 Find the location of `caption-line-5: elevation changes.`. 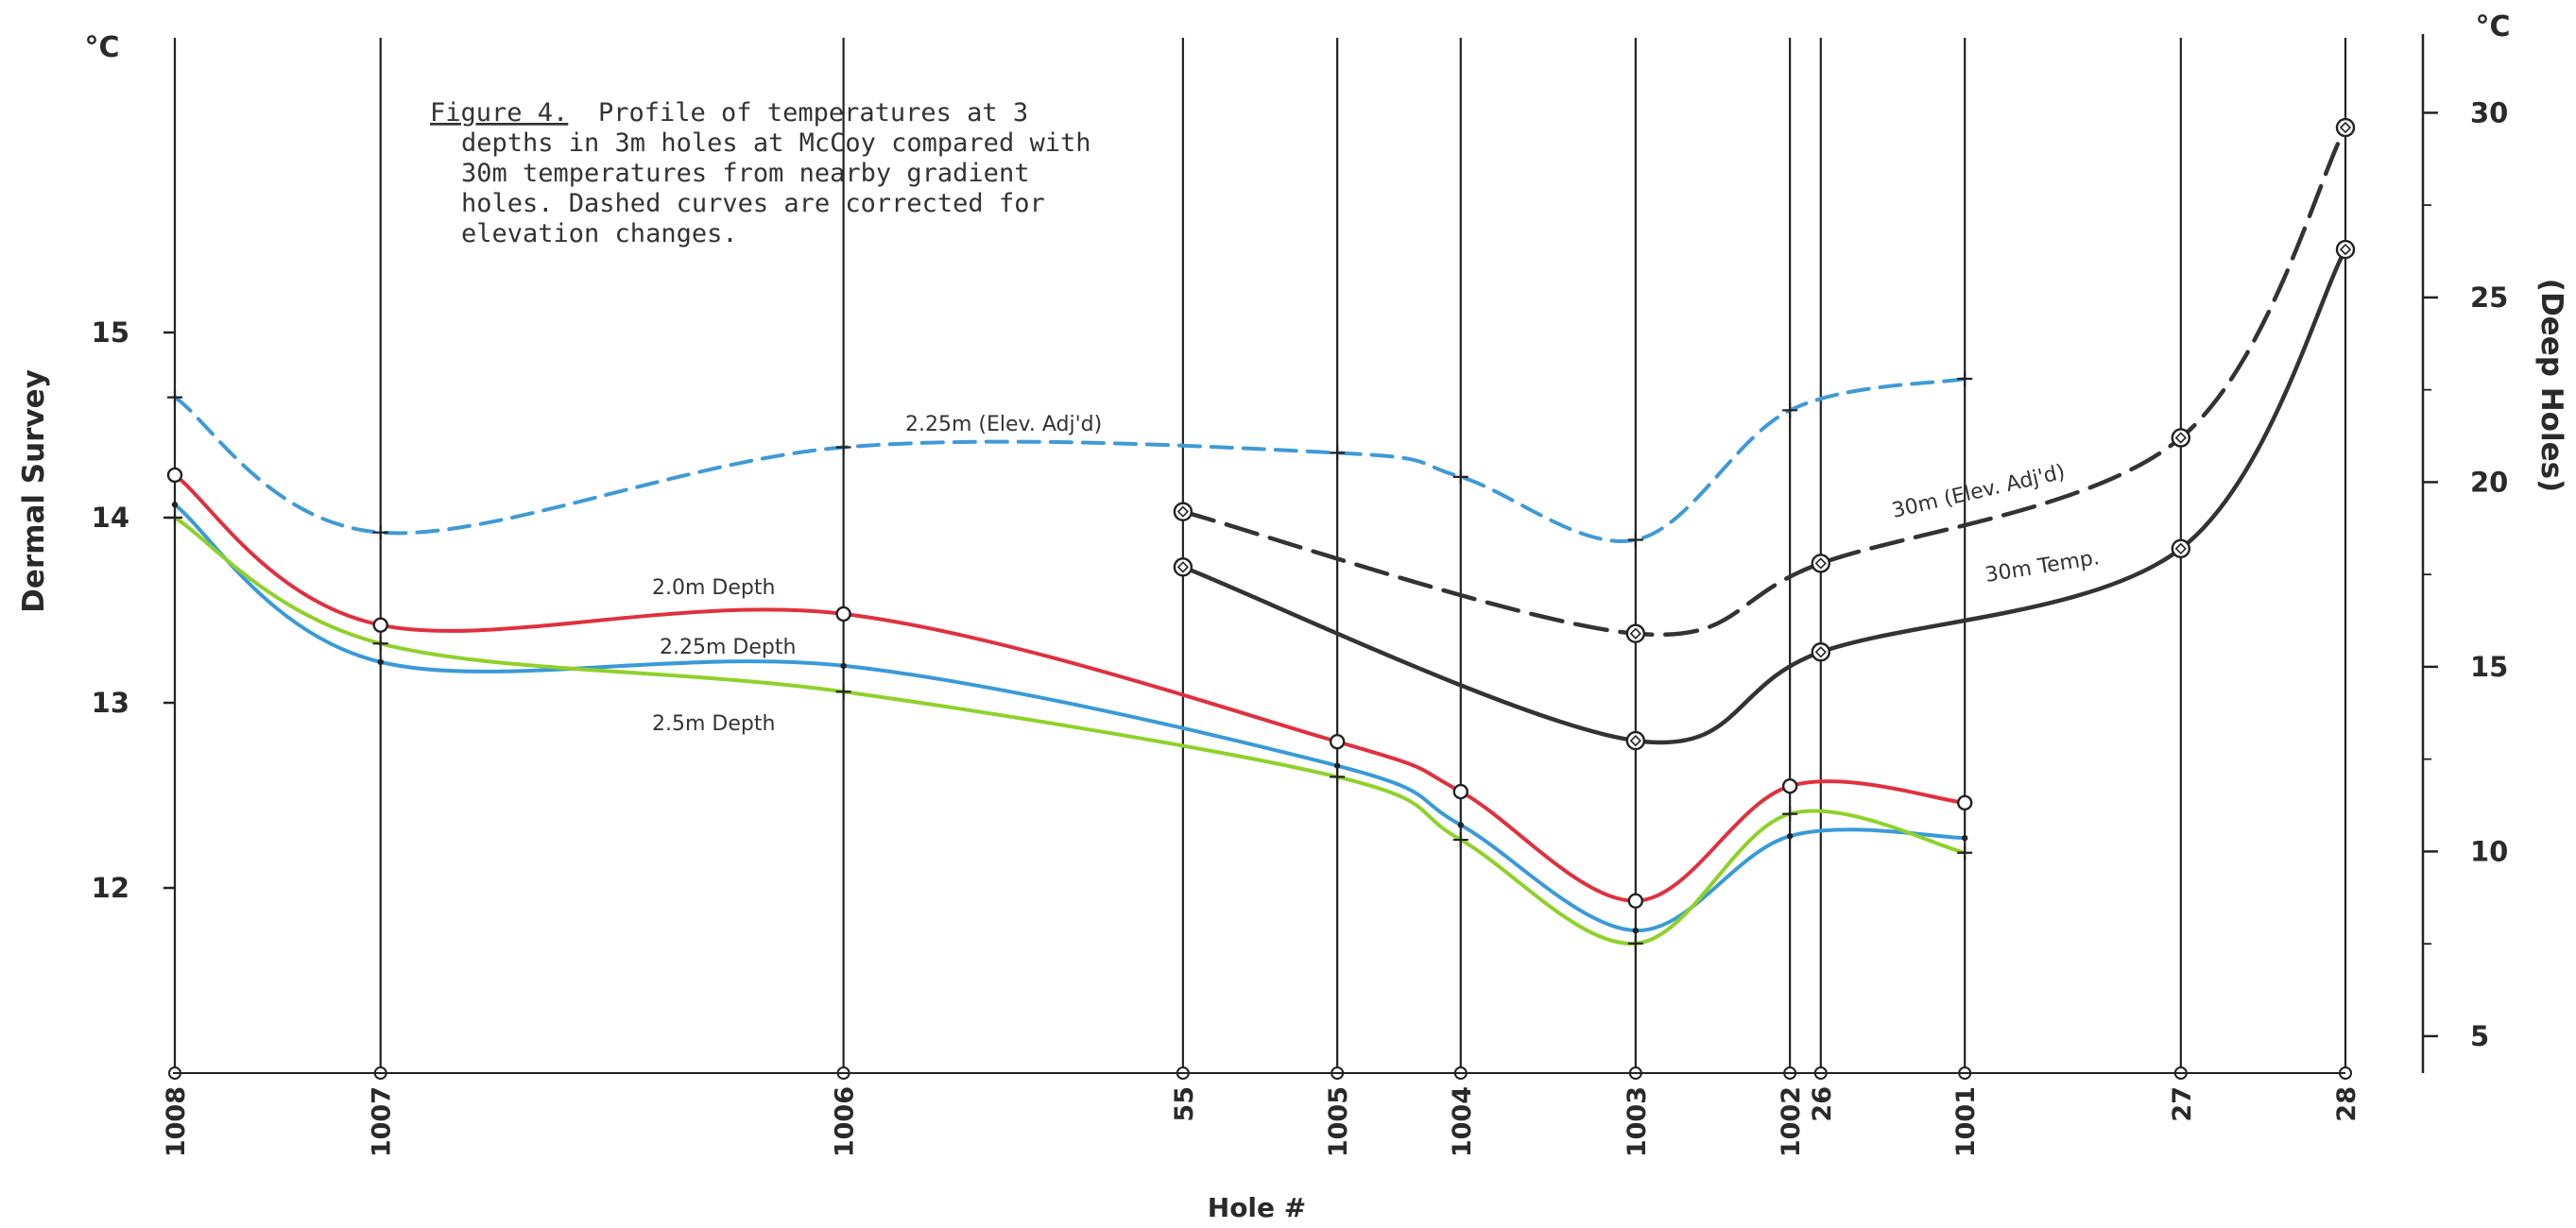

caption-line-5: elevation changes. is located at coordinates (599, 234).